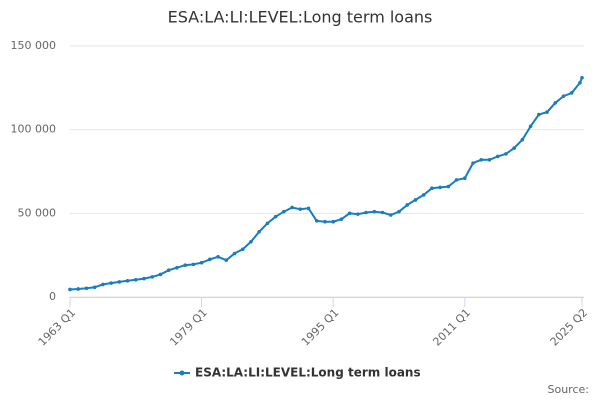 The width and height of the screenshot is (600, 400). I want to click on y-tick-label: 50 000, so click(37, 212).